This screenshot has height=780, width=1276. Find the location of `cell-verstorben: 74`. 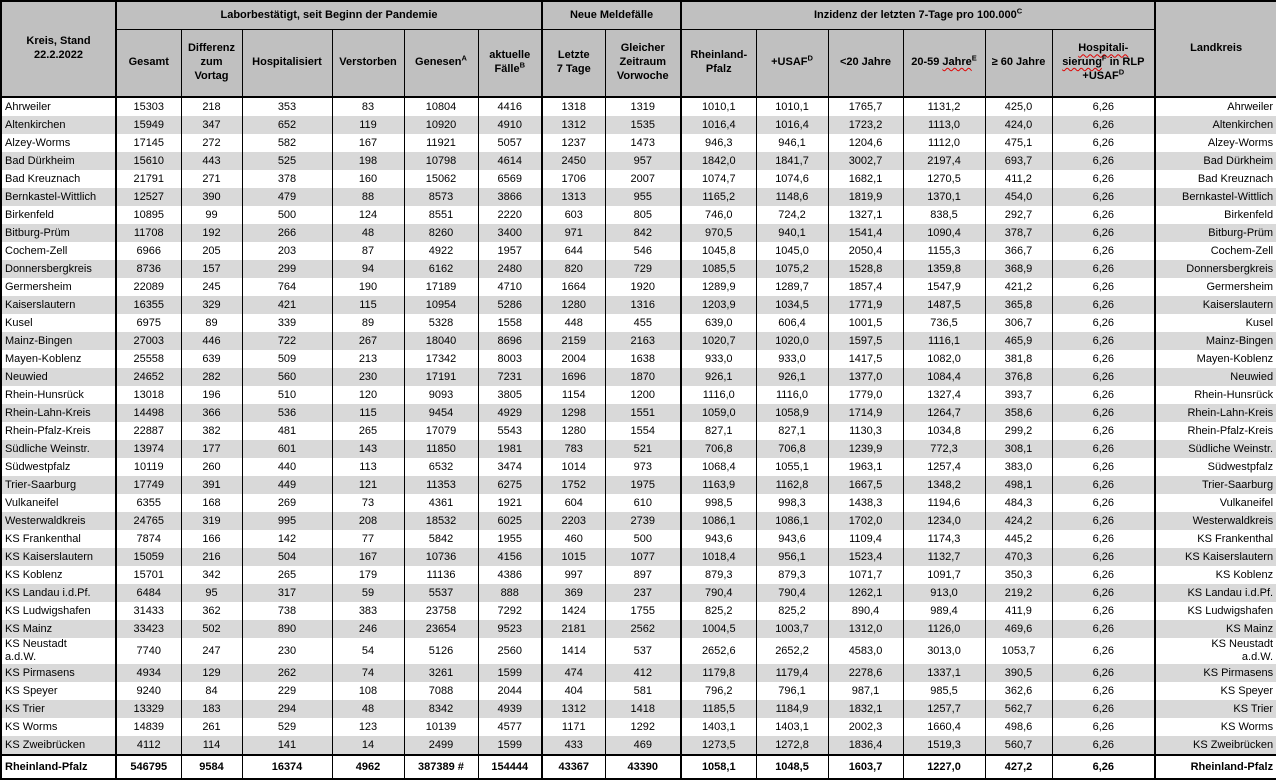

cell-verstorben: 74 is located at coordinates (368, 673).